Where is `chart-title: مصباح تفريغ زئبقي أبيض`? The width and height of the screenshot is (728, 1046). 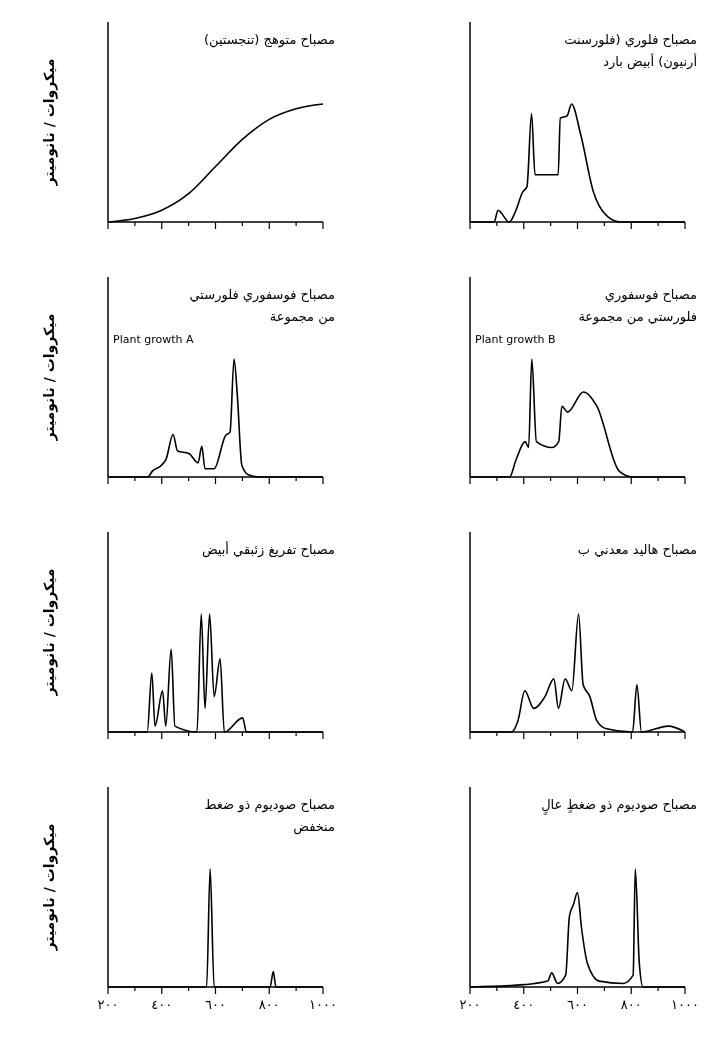 chart-title: مصباح تفريغ زئبقي أبيض is located at coordinates (268, 549).